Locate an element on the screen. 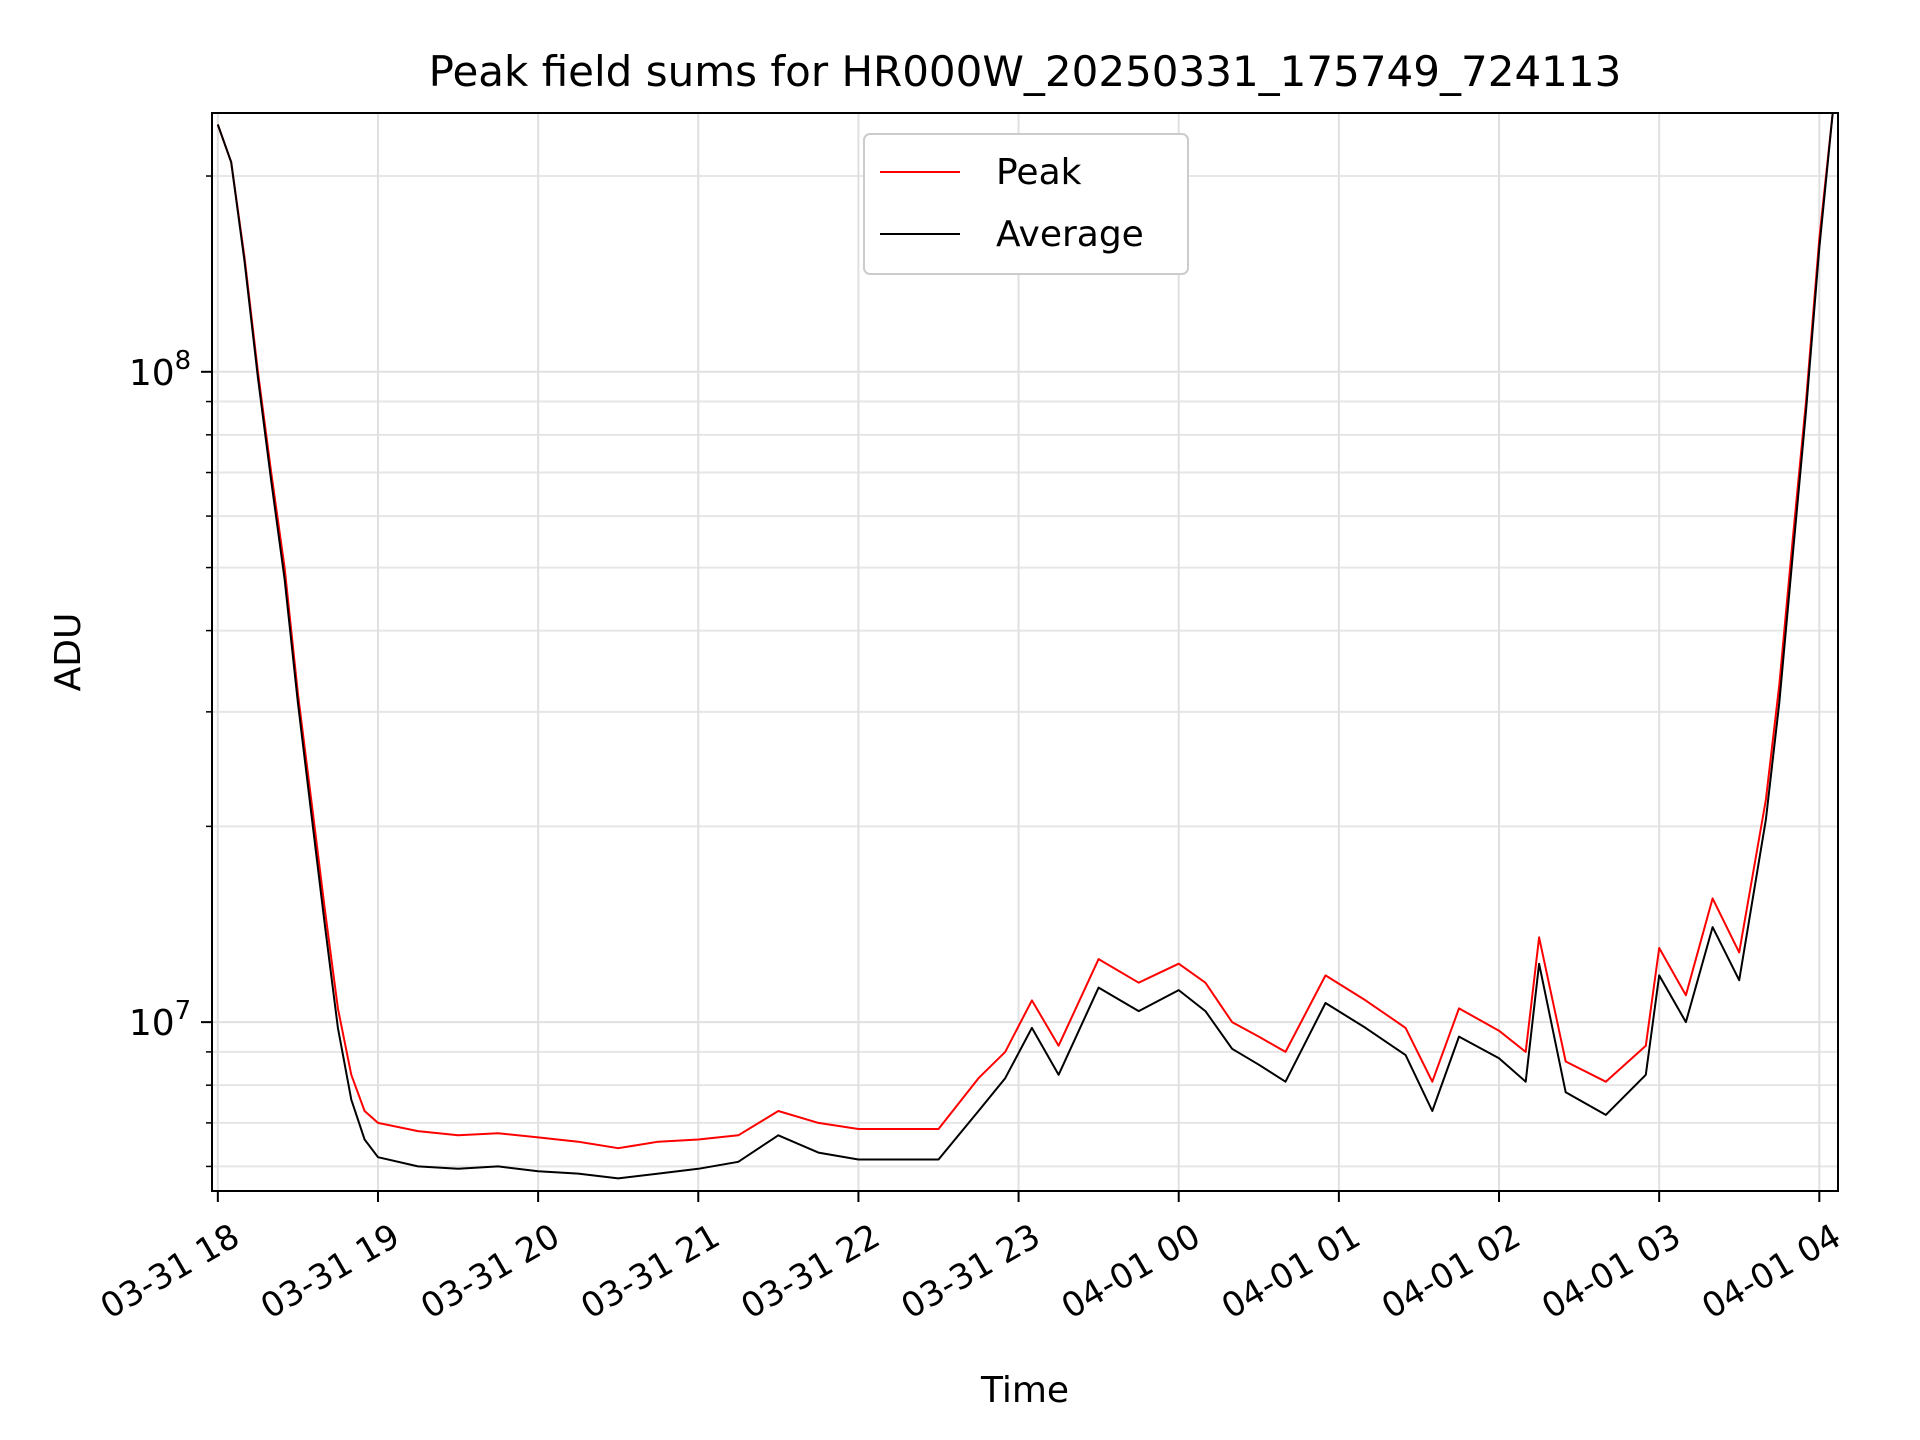  y-tick-label: 10⁷ is located at coordinates (160, 1020).